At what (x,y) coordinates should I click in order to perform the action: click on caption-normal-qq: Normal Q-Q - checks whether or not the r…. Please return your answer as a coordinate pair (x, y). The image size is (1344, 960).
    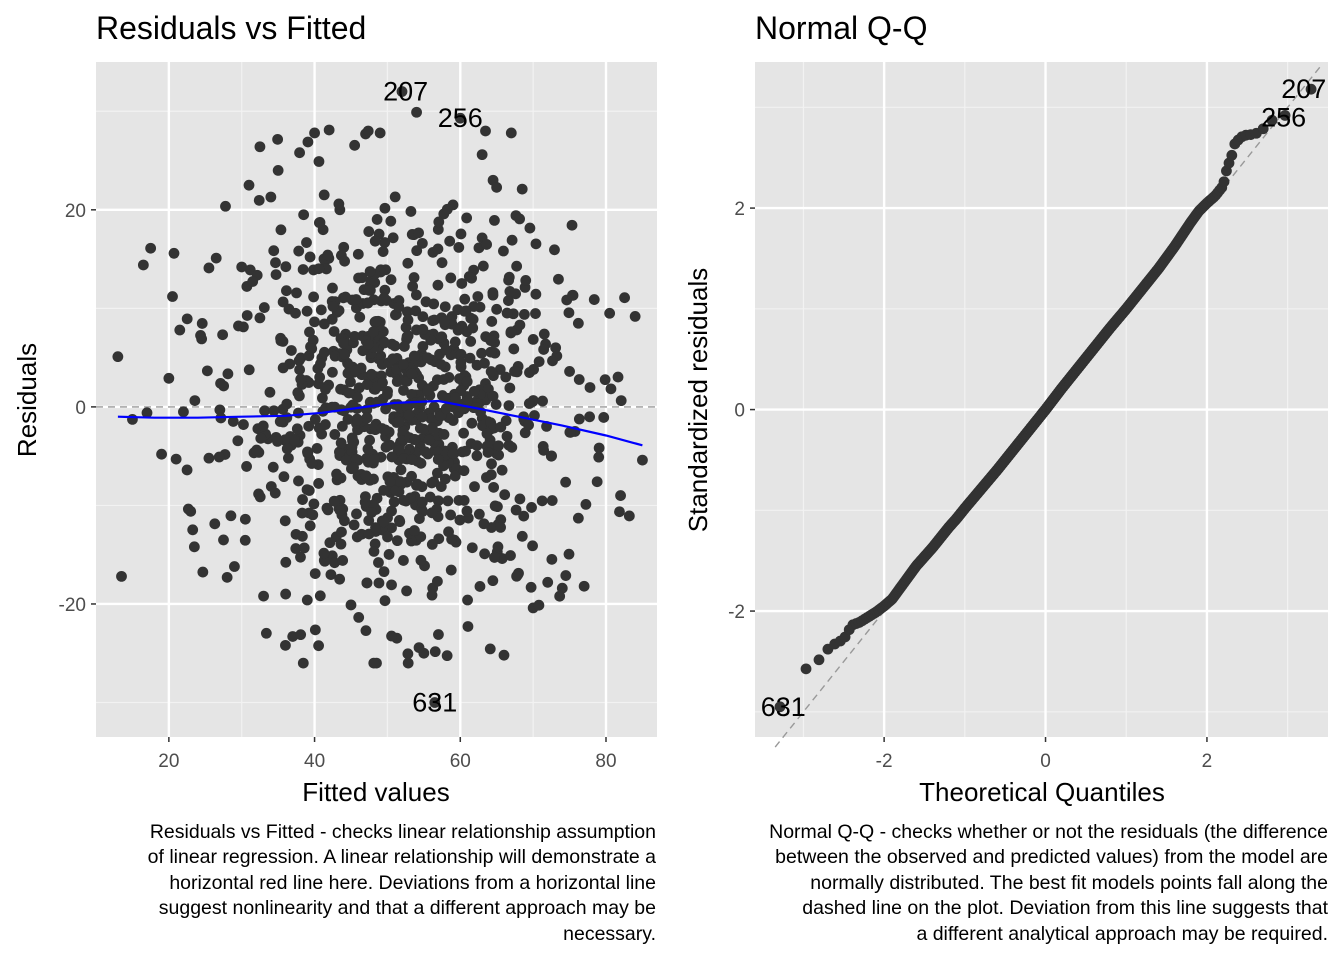
    Looking at the image, I should click on (1048, 883).